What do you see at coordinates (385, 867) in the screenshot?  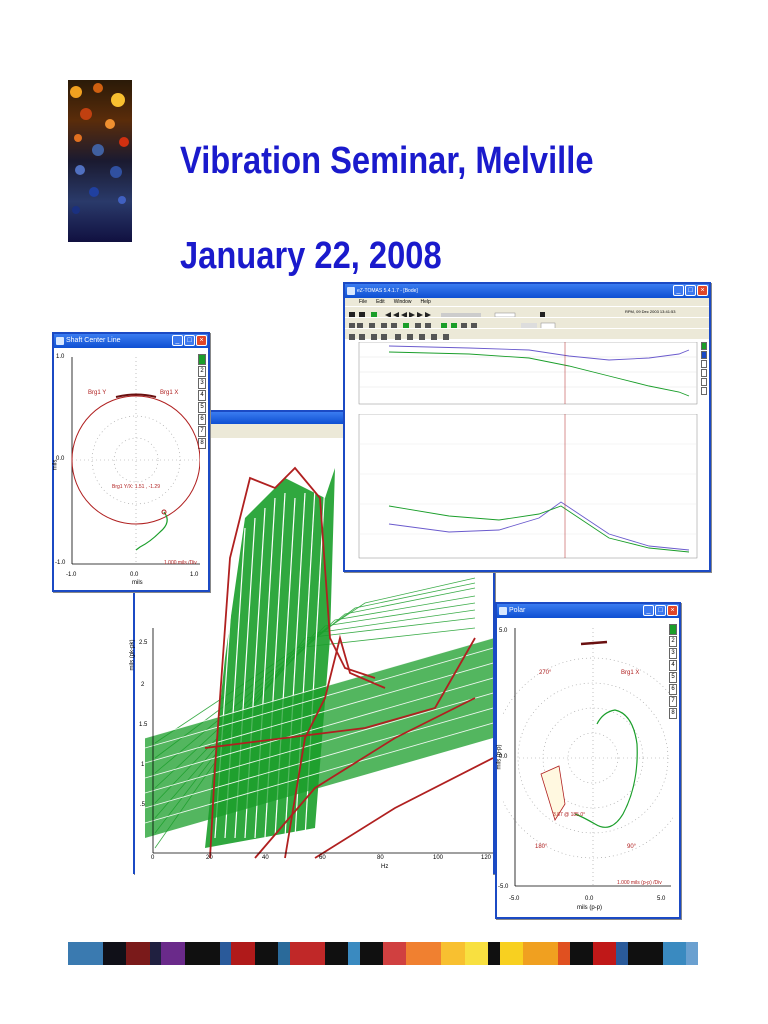 I see `waterfall-x-label: Hz` at bounding box center [385, 867].